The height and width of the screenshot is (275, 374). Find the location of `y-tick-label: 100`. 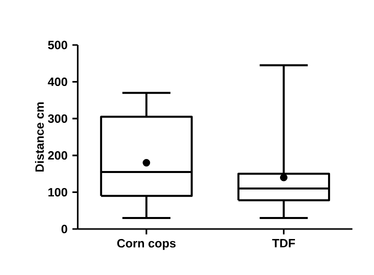

y-tick-label: 100 is located at coordinates (58, 192).